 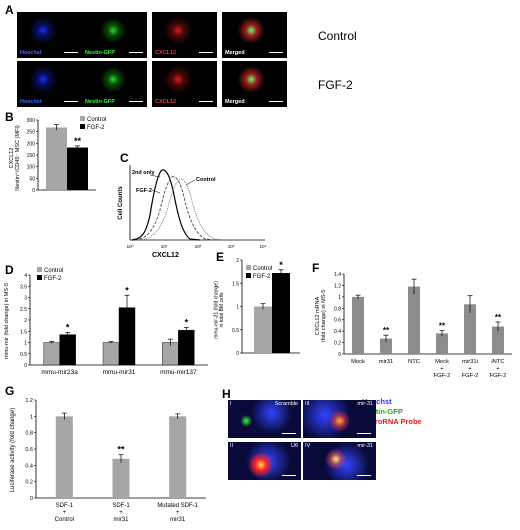 I want to click on chart-c-xtick-3: 10³, so click(x=231, y=246).